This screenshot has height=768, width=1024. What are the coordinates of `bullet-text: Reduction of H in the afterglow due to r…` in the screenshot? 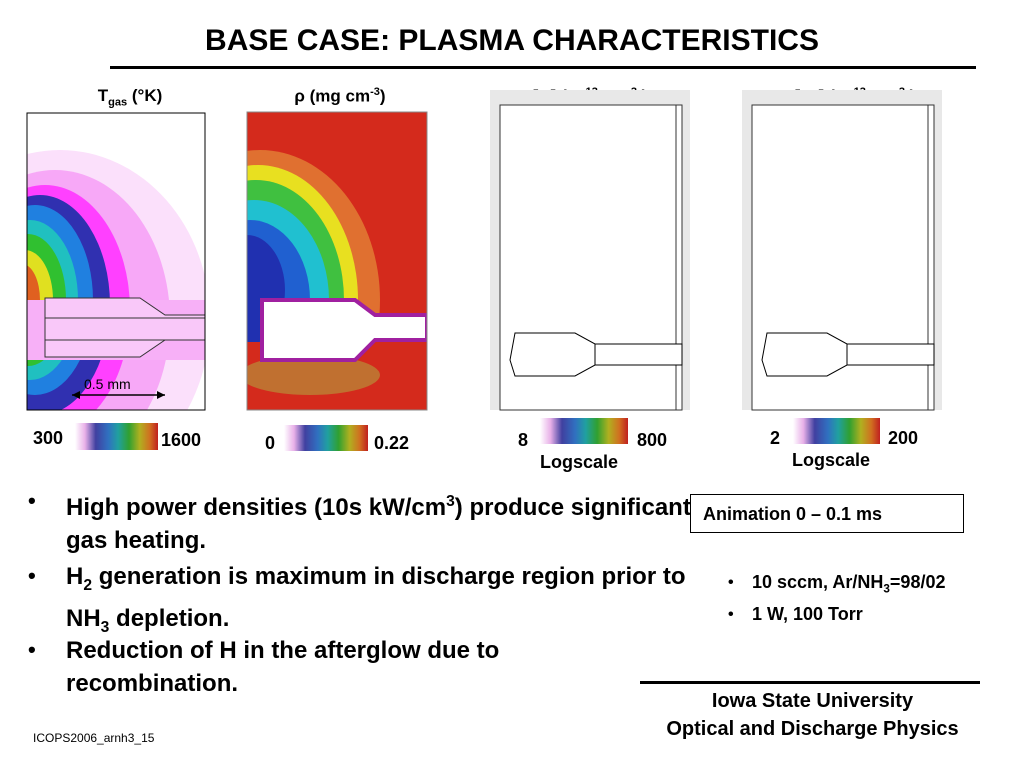 It's located at (346, 667).